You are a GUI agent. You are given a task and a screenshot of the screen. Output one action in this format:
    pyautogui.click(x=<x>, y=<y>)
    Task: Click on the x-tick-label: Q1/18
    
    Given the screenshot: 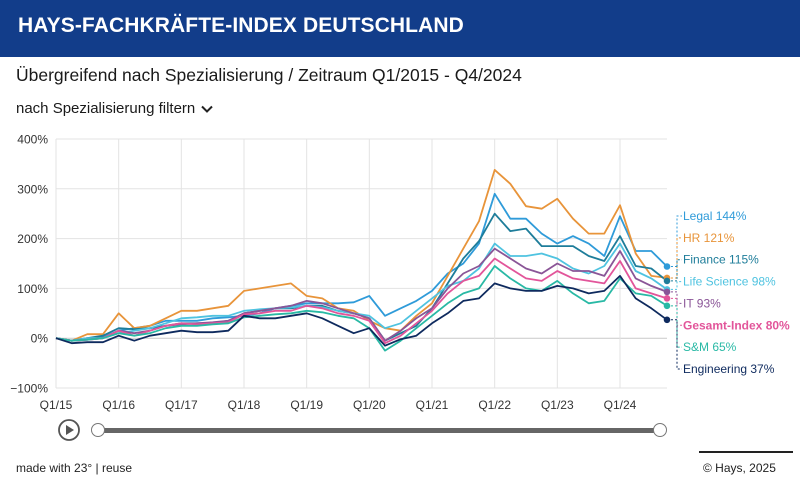 What is the action you would take?
    pyautogui.click(x=244, y=405)
    